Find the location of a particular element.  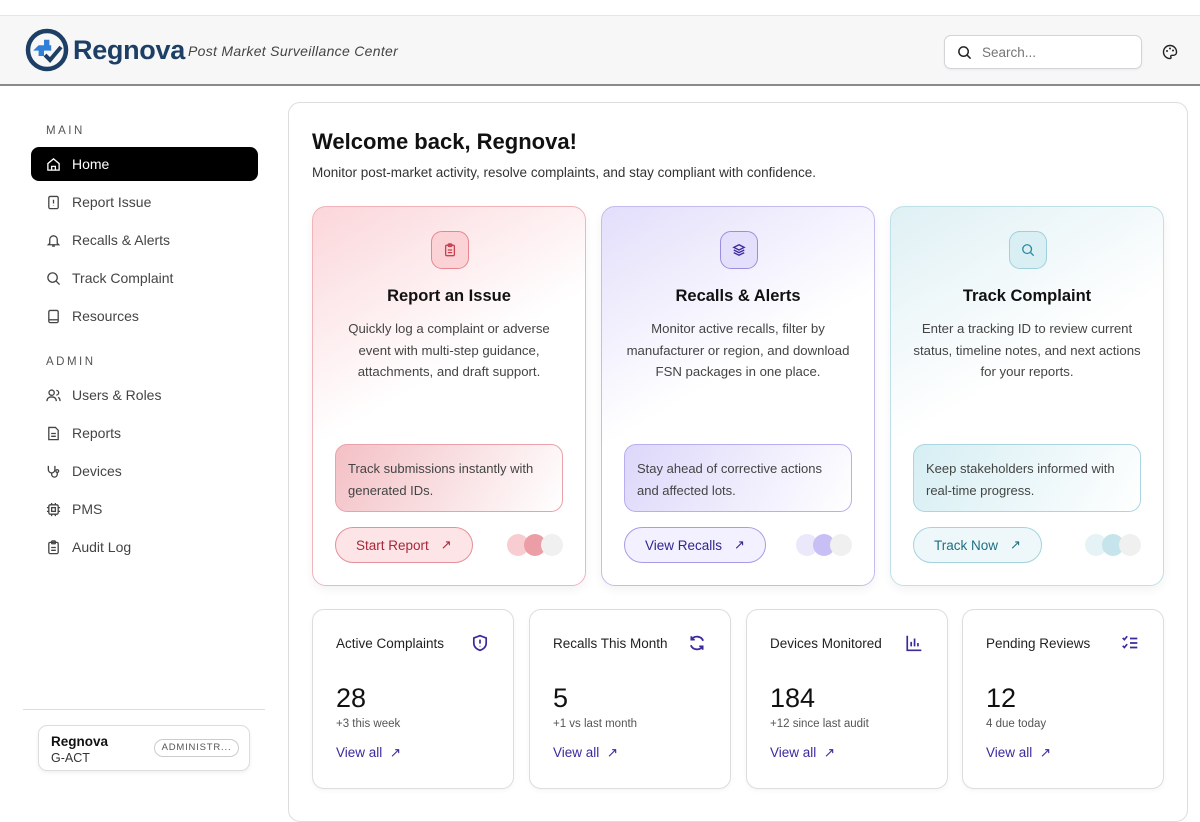

button-label: Start Report is located at coordinates (392, 545).